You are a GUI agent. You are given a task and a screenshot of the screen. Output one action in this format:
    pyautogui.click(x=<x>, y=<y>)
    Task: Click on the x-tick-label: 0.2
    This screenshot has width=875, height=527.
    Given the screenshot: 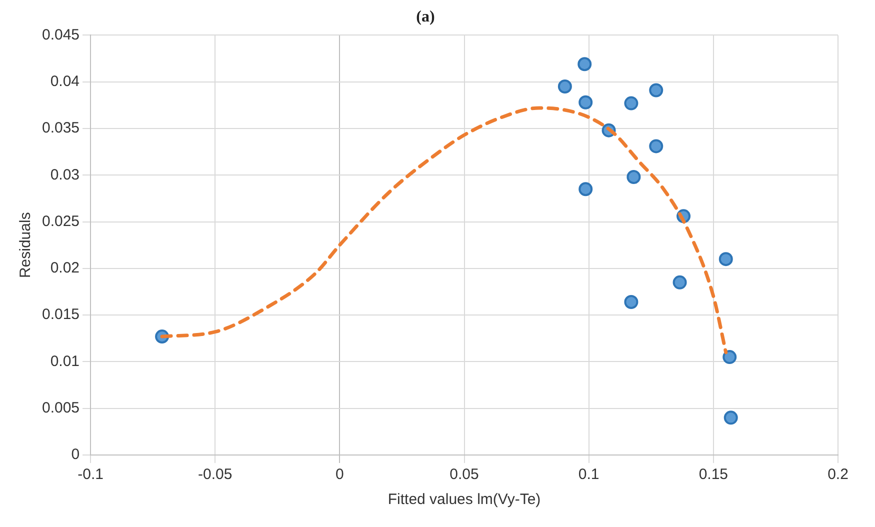 What is the action you would take?
    pyautogui.click(x=838, y=475)
    